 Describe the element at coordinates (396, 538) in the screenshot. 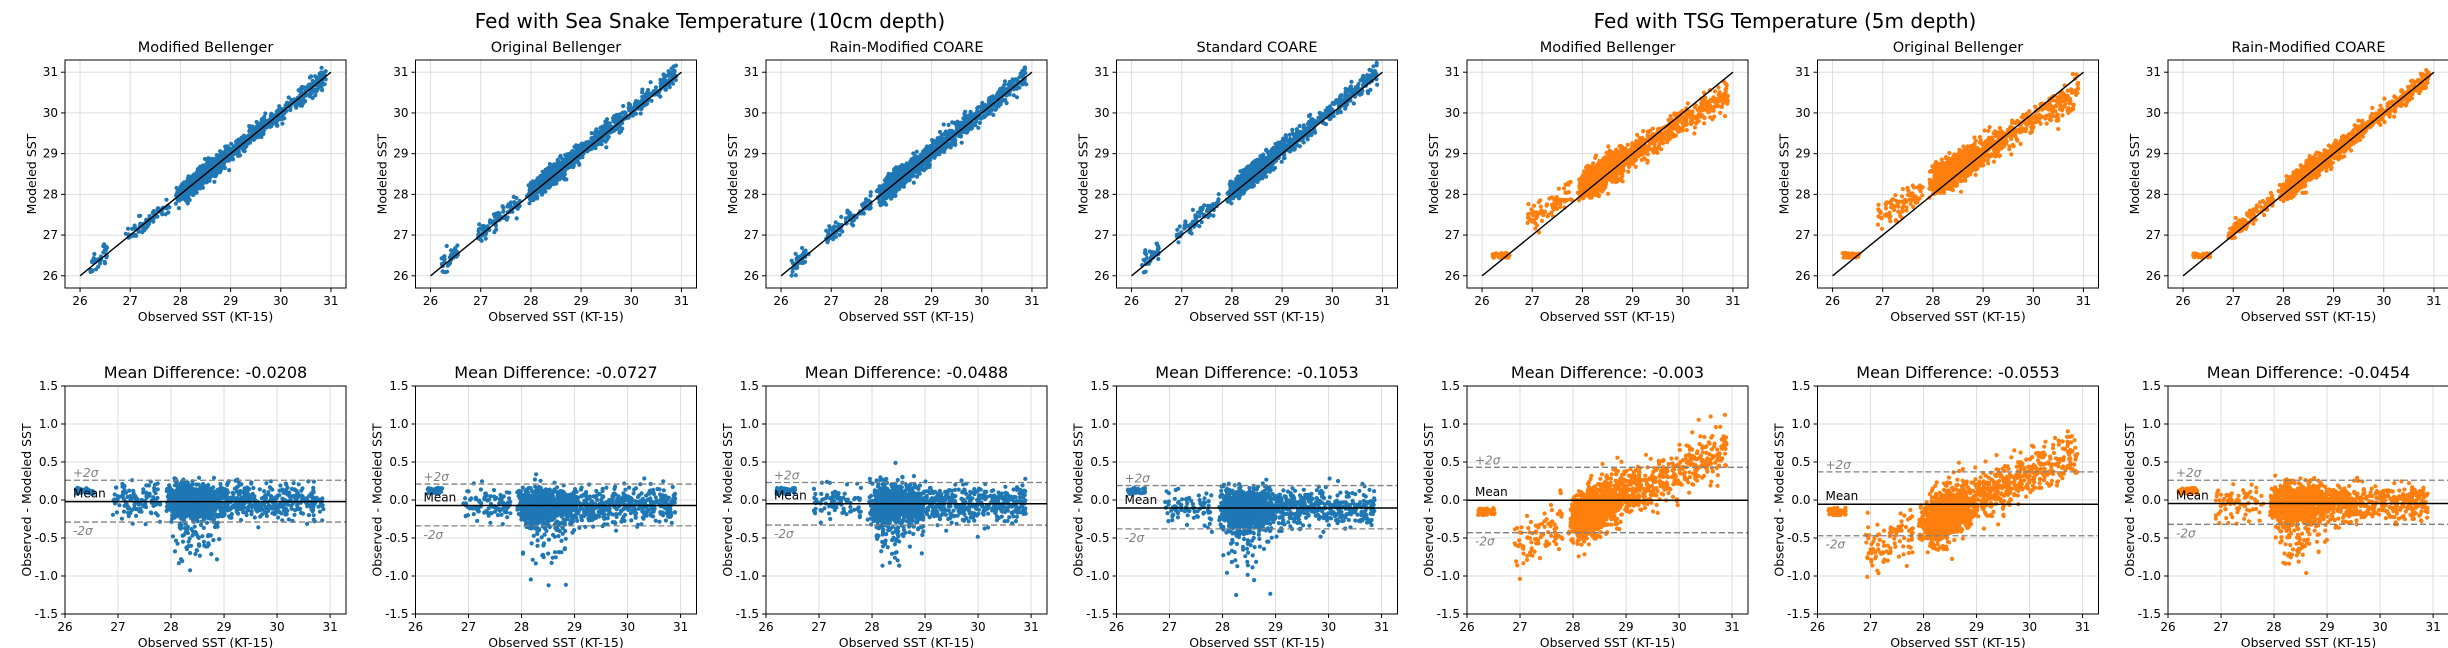

I see `tick-label-y: -0.5` at that location.